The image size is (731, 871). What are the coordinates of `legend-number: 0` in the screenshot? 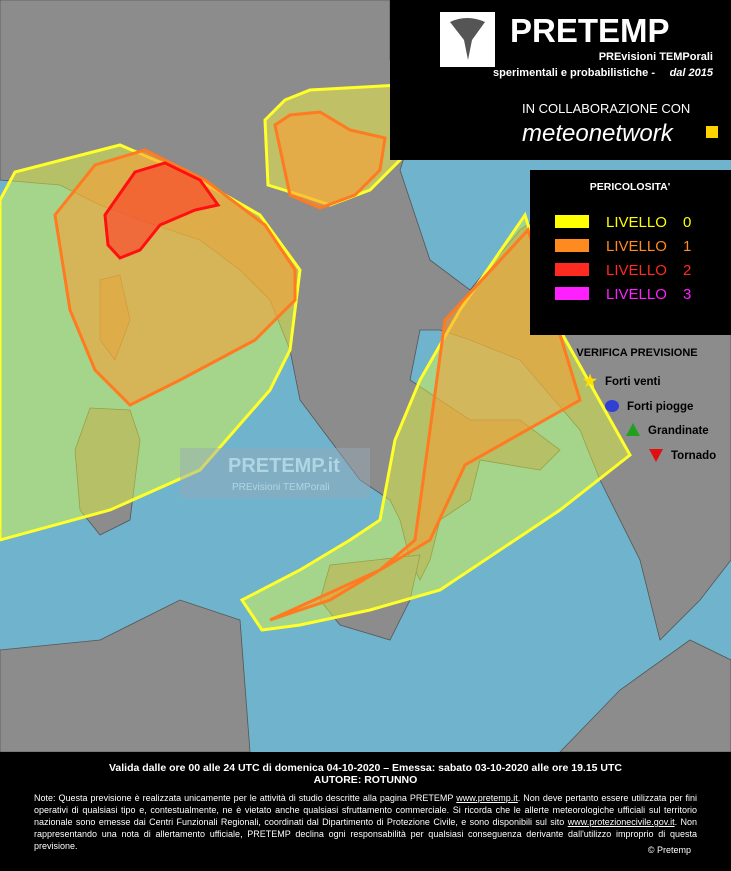 It's located at (687, 222).